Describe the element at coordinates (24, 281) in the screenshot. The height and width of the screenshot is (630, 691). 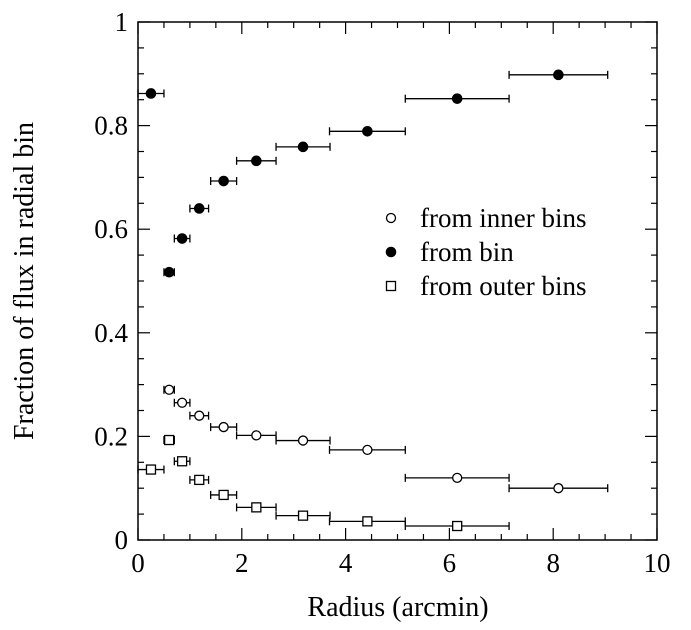
I see `y-axis-label: Fraction of flux in radial bin` at that location.